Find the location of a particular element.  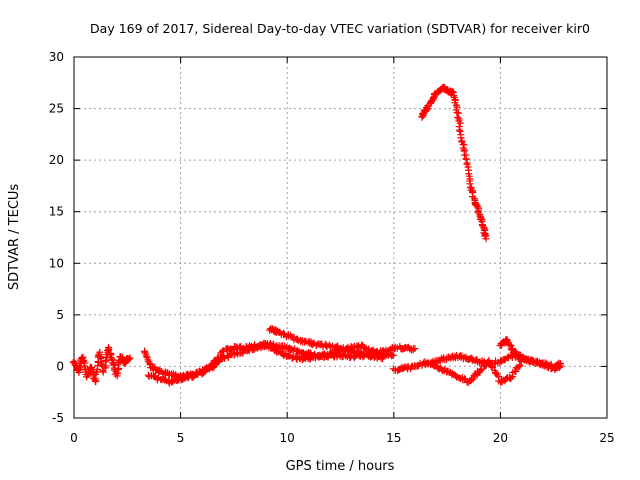

y-tick-label: -5 is located at coordinates (58, 418).